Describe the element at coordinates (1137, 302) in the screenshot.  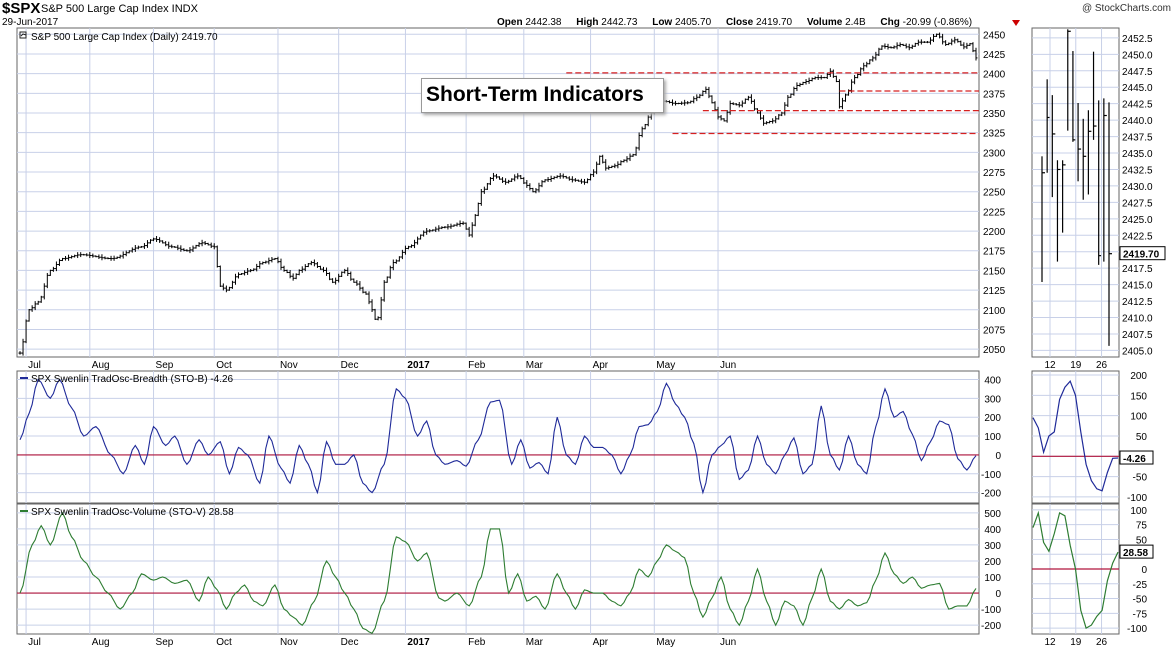
I see `y-tick-label: 2412.5` at that location.